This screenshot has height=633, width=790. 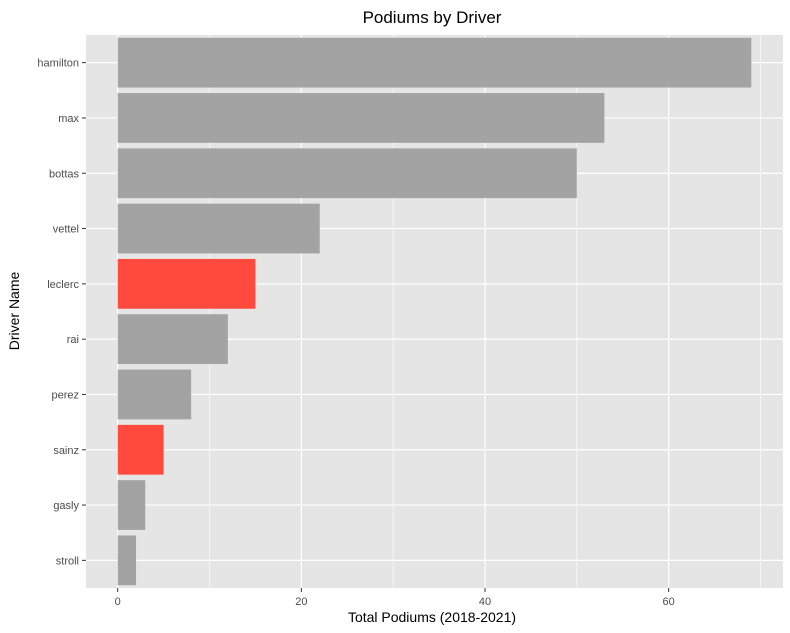 What do you see at coordinates (66, 506) in the screenshot?
I see `y-tick-label: gasly` at bounding box center [66, 506].